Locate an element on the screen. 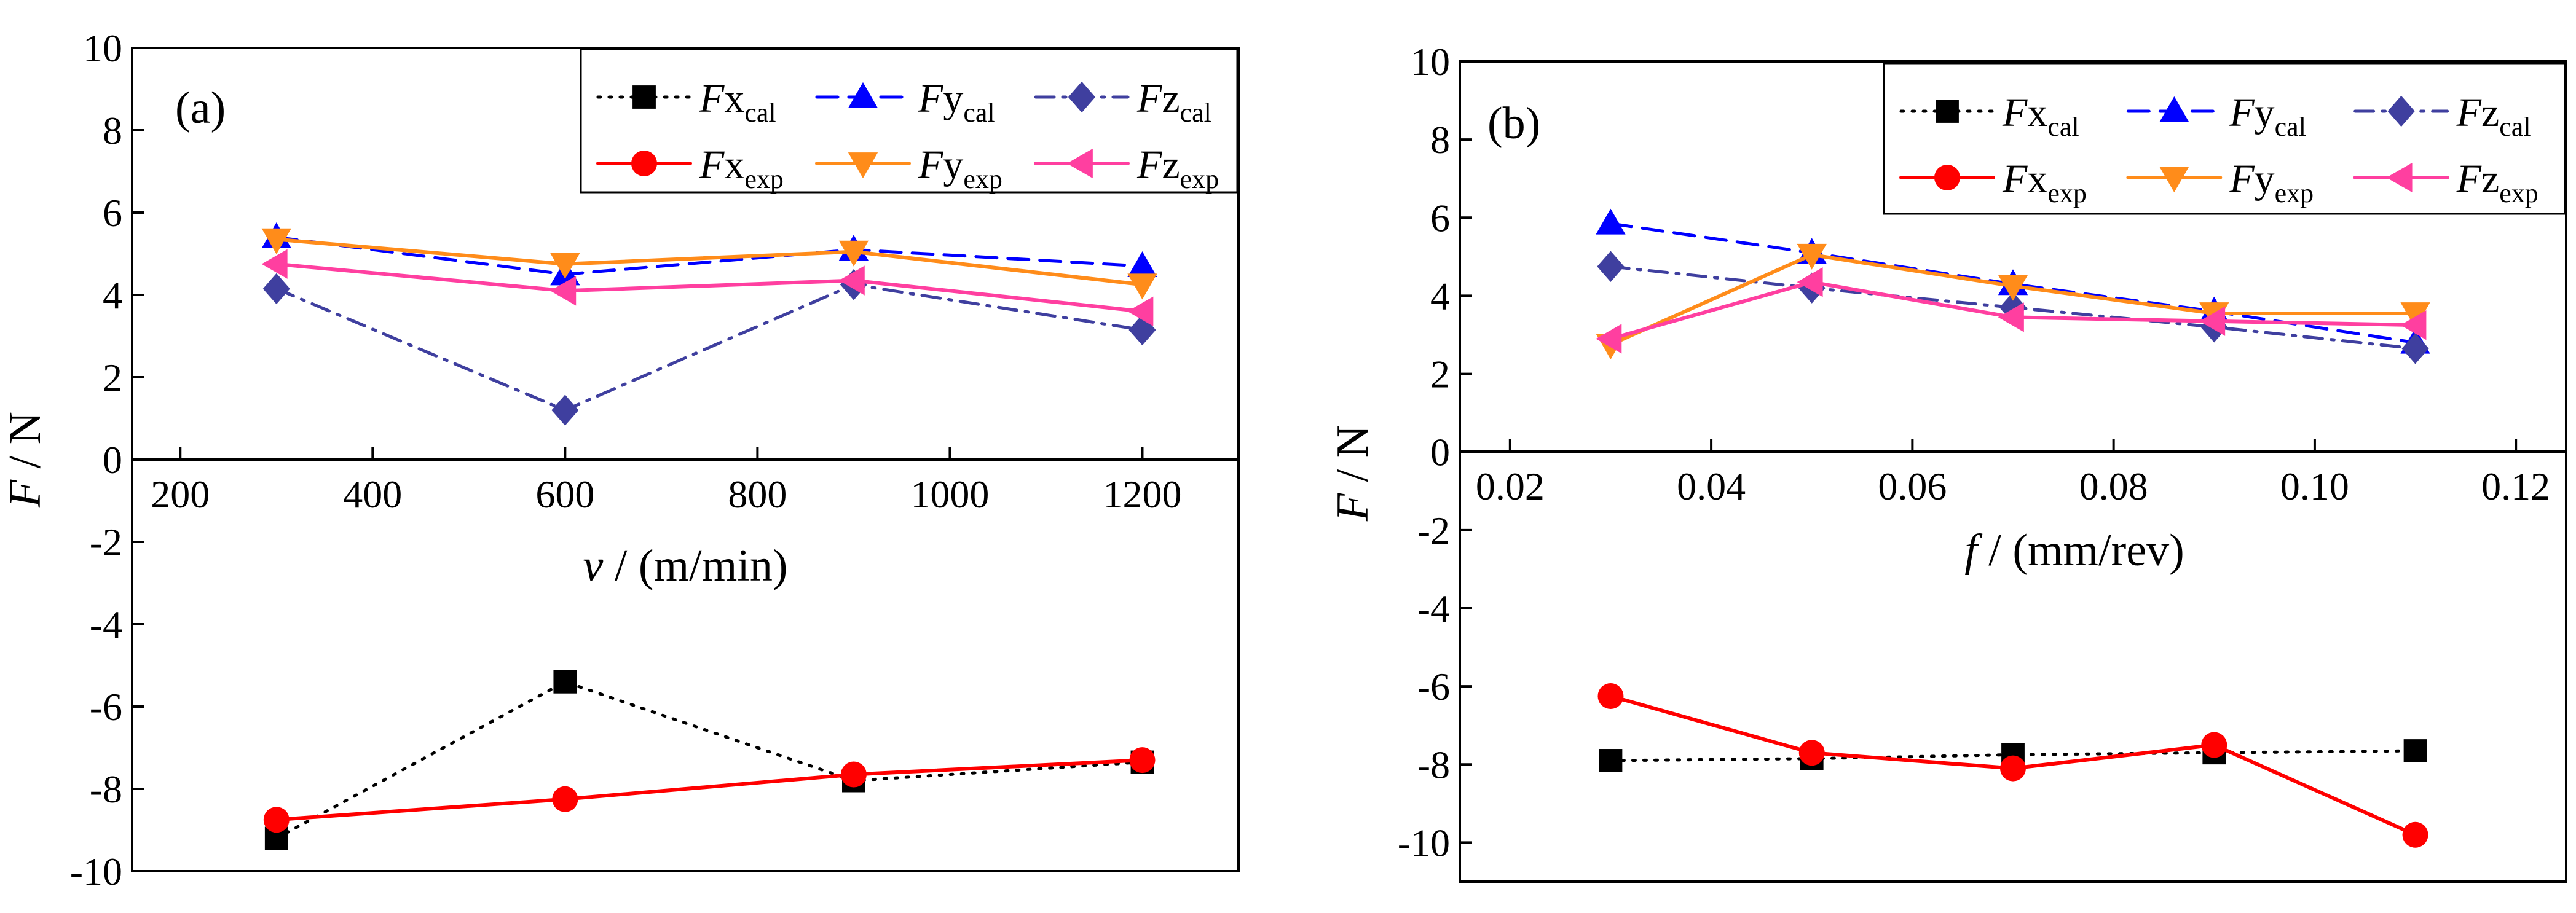 This screenshot has width=2576, height=913. legend-entry: Fycal is located at coordinates (2268, 116).